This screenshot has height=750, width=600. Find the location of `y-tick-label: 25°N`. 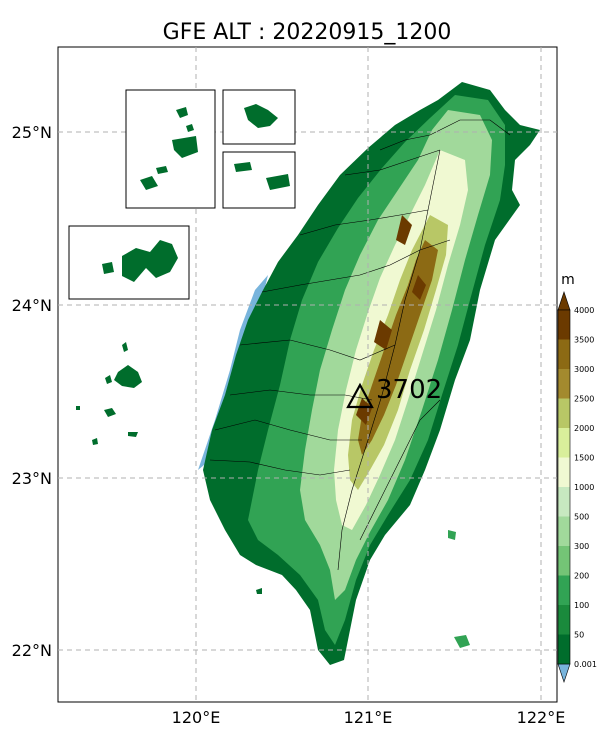

y-tick-label: 25°N is located at coordinates (32, 132).